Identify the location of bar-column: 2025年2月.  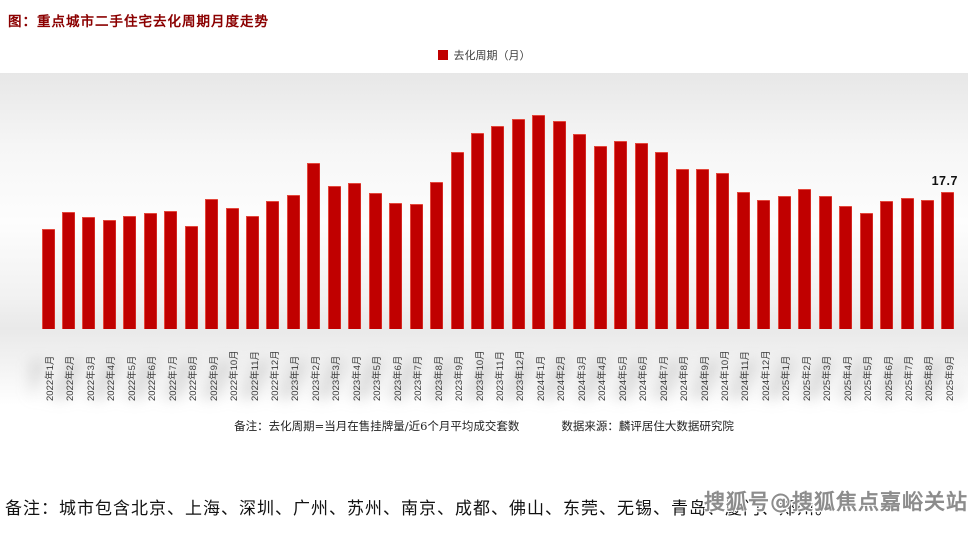
(805, 239).